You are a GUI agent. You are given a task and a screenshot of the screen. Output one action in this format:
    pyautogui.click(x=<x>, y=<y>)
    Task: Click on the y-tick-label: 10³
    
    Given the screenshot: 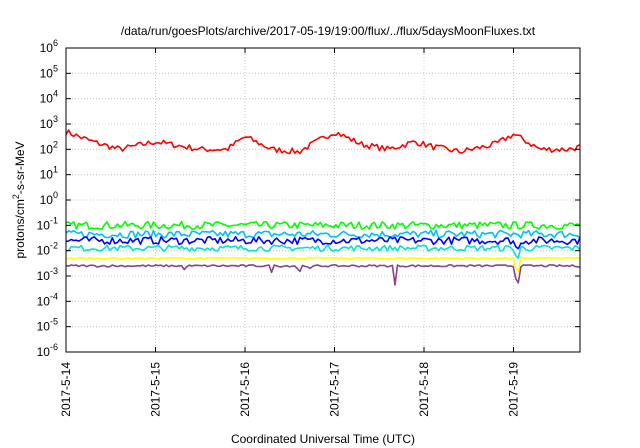 What is the action you would take?
    pyautogui.click(x=49, y=122)
    